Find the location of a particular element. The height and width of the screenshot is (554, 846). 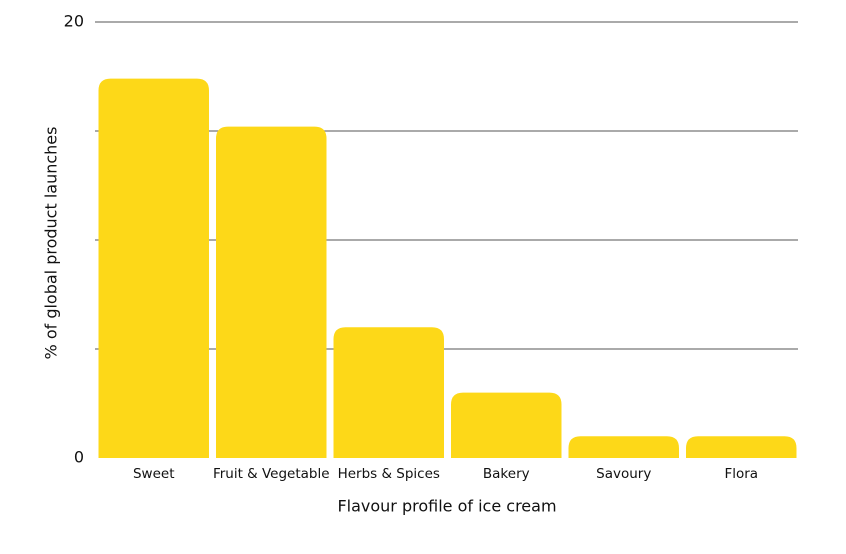

y-tick-label: 20 is located at coordinates (74, 21).